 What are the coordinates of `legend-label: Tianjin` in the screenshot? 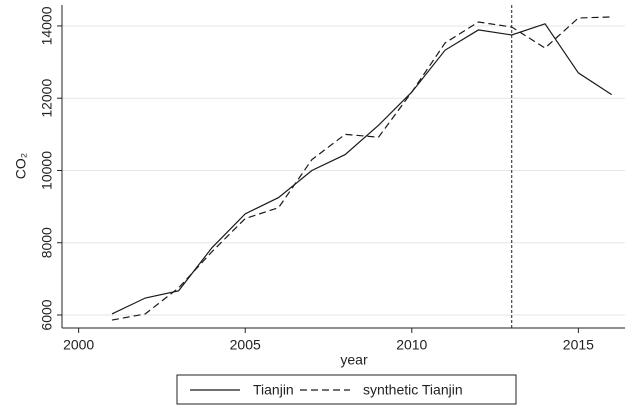 It's located at (273, 390).